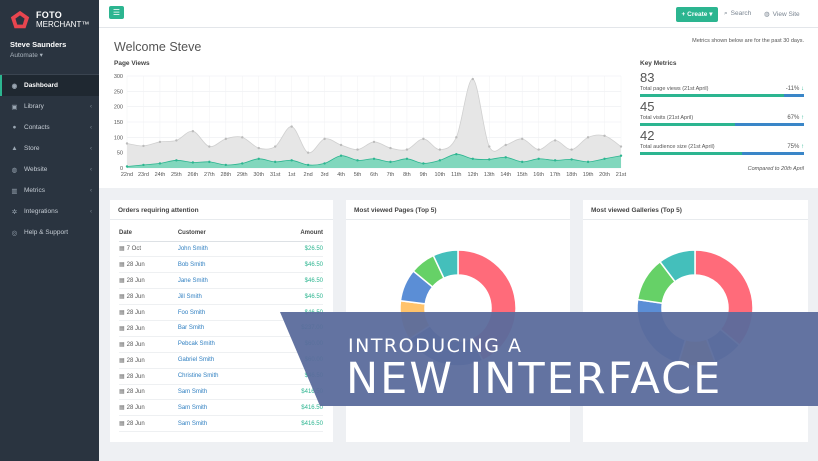 This screenshot has width=818, height=461. Describe the element at coordinates (116, 12) in the screenshot. I see `menu-toggle-button: ☰` at that location.